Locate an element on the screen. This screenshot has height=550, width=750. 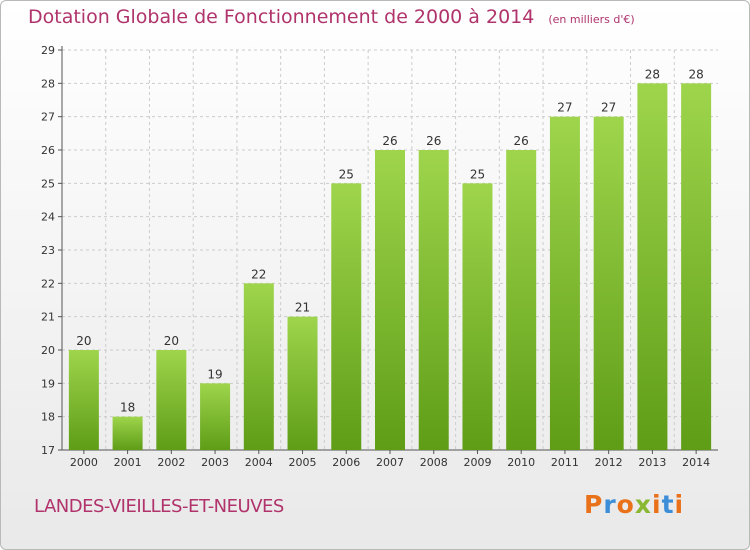
y-tick-label: 21 is located at coordinates (48, 317).